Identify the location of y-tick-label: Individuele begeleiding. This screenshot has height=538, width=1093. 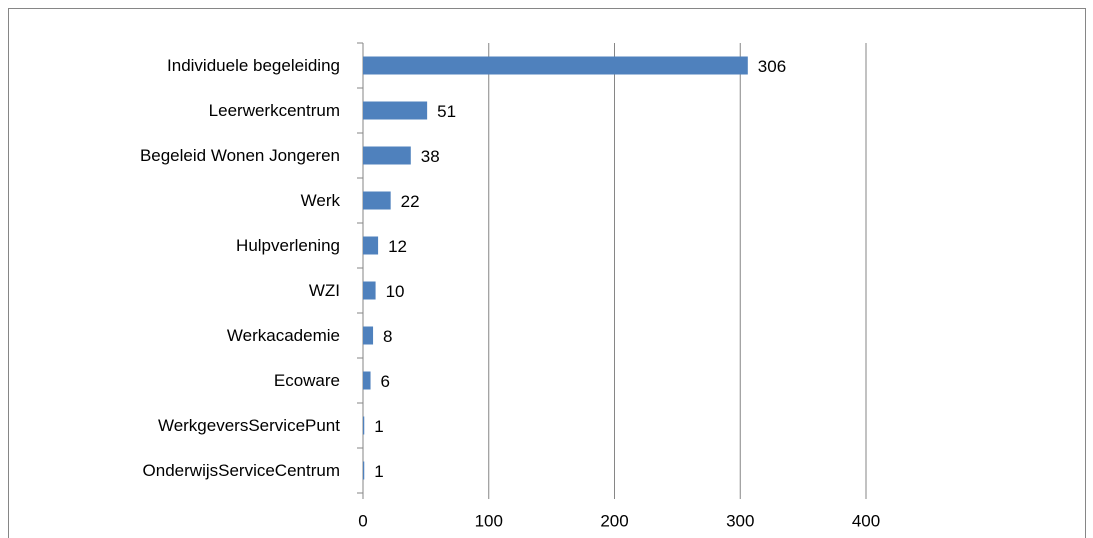
(253, 65).